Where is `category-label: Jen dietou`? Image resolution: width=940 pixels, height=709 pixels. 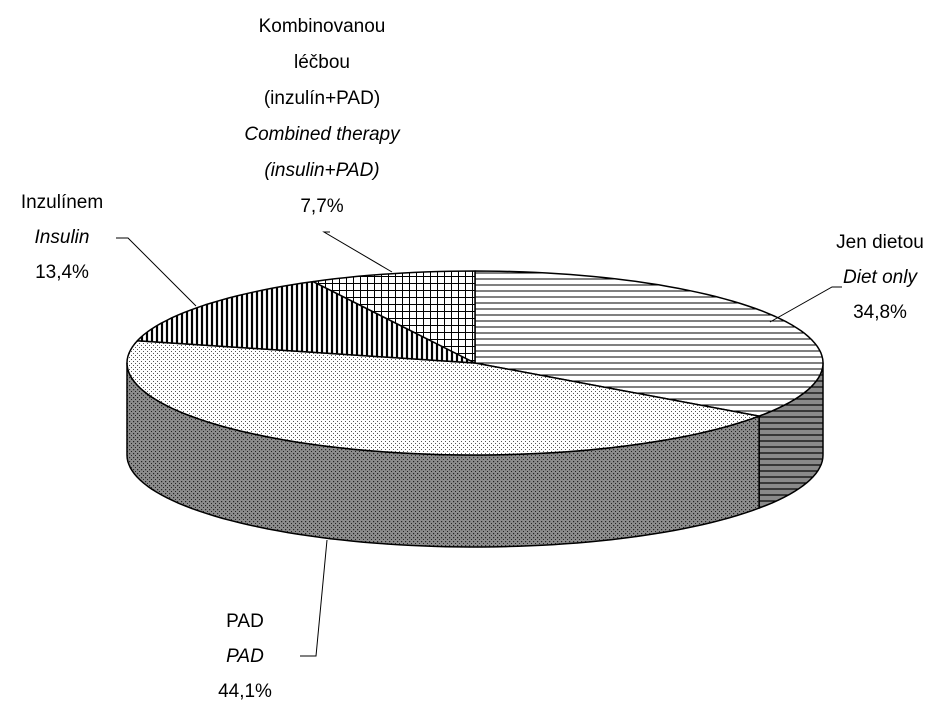
category-label: Jen dietou is located at coordinates (880, 242).